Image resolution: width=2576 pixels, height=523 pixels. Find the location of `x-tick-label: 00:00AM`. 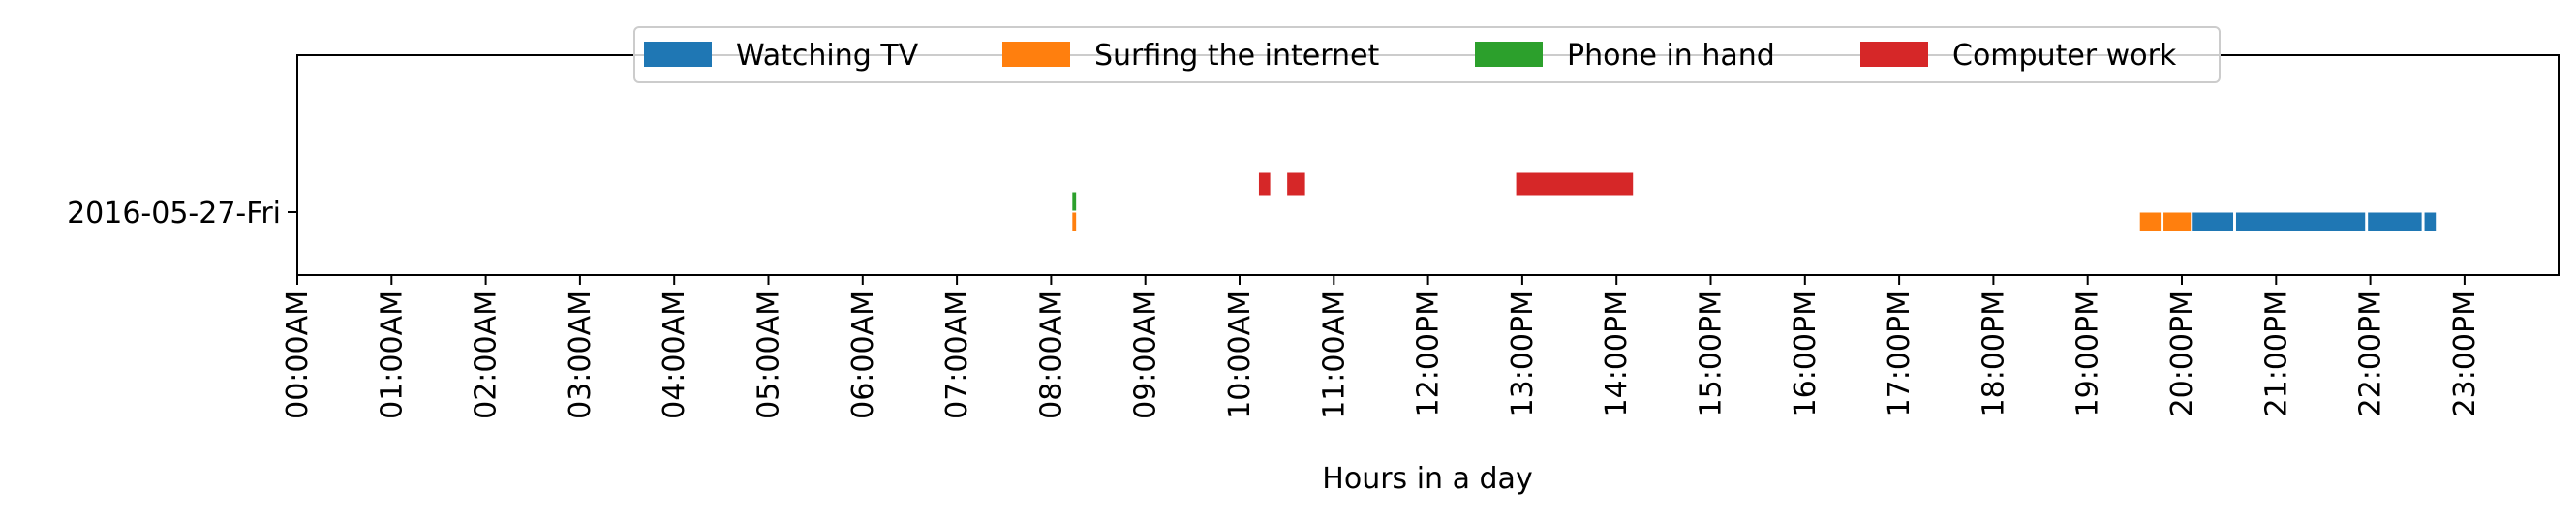

x-tick-label: 00:00AM is located at coordinates (298, 355).